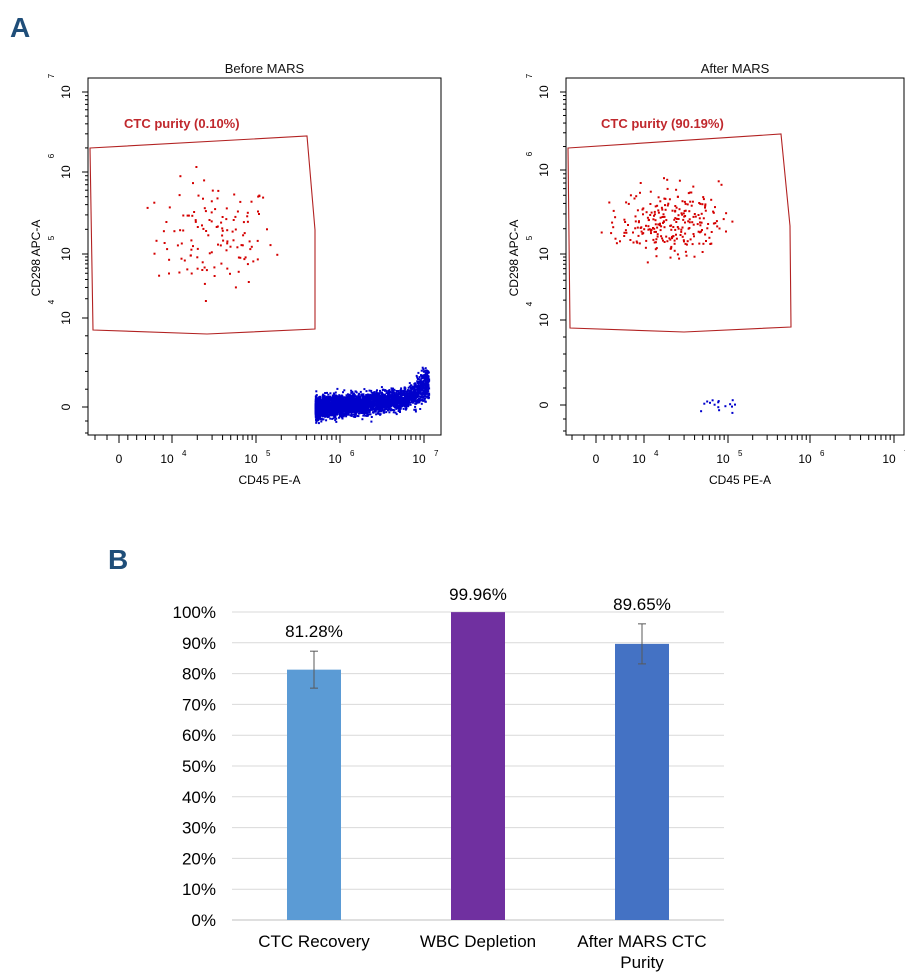 The height and width of the screenshot is (976, 905). I want to click on y-tick-label: 40%, so click(199, 797).